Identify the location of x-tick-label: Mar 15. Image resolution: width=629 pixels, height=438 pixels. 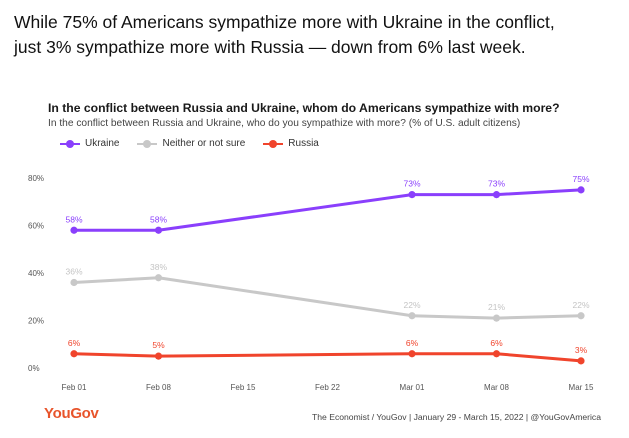
(581, 387).